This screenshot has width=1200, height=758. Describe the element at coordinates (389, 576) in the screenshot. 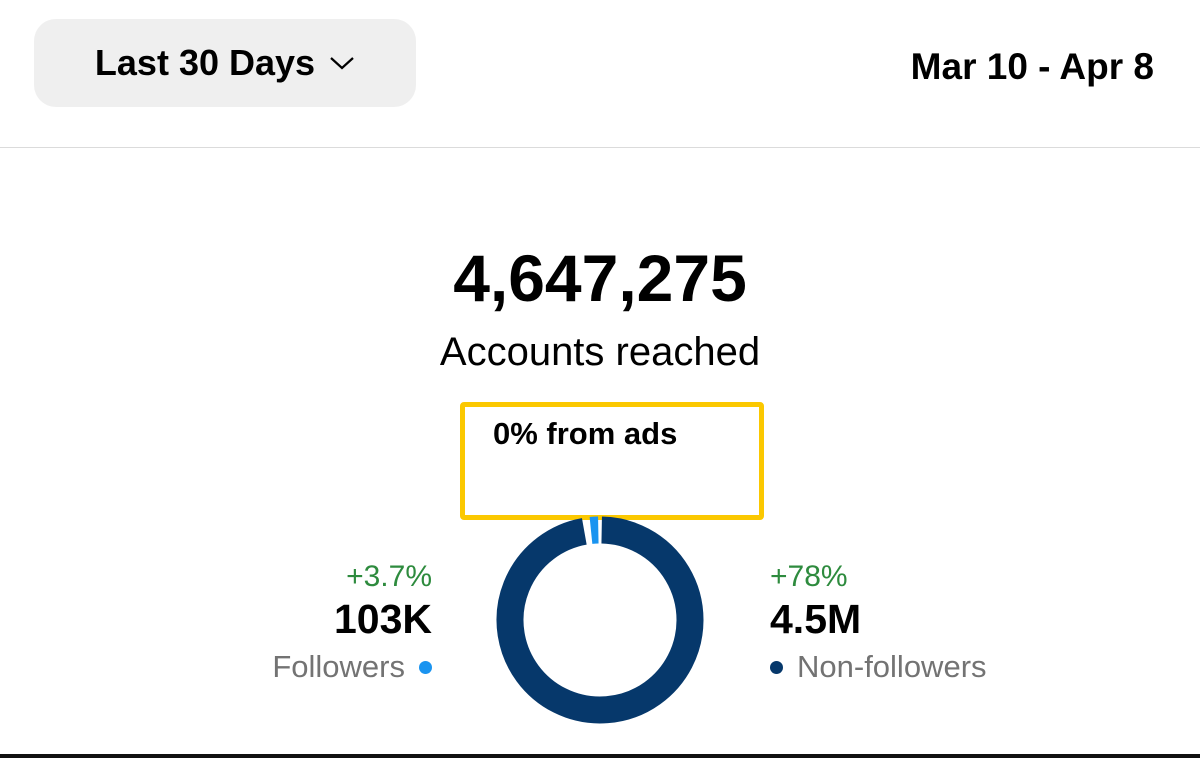

I see `followers-change: +3.7%` at that location.